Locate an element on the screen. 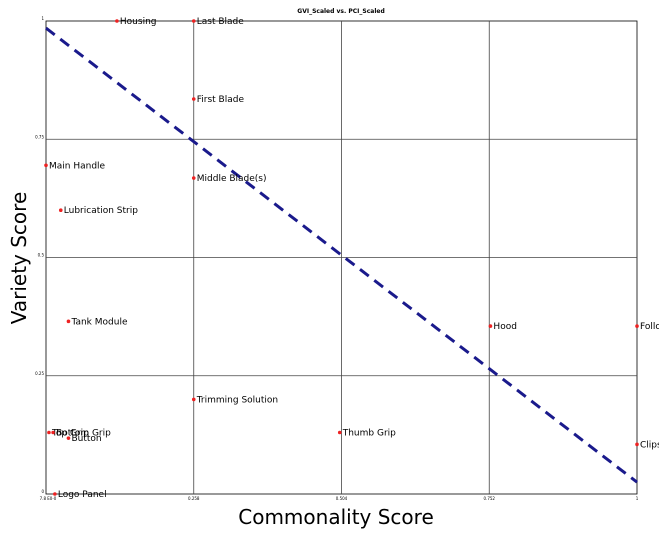 This screenshot has height=545, width=659. data-point-label: Housing is located at coordinates (138, 22).